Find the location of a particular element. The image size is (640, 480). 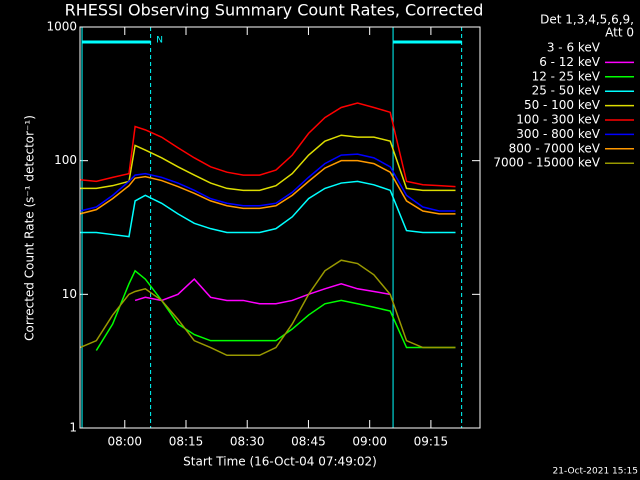

legend-label: 12 - 25 keV is located at coordinates (566, 76).